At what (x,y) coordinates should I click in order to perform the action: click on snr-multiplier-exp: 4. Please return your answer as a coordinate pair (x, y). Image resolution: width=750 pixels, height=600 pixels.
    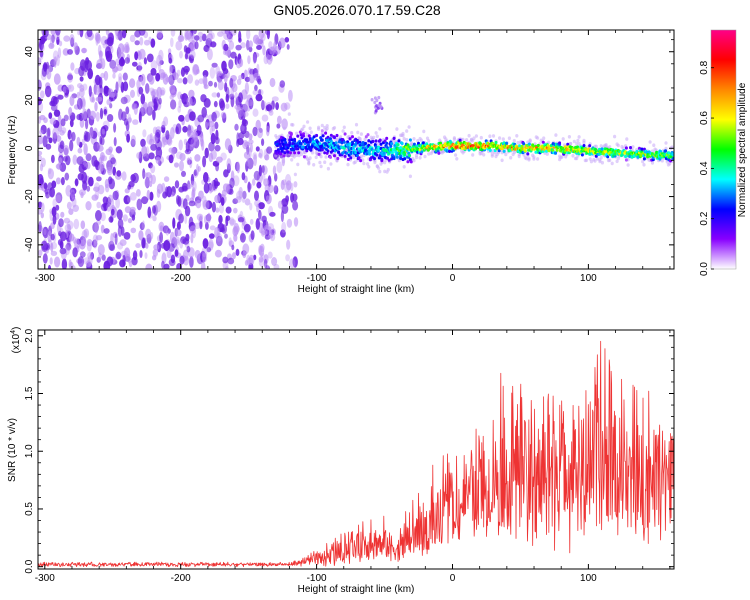
    Looking at the image, I should click on (13, 332).